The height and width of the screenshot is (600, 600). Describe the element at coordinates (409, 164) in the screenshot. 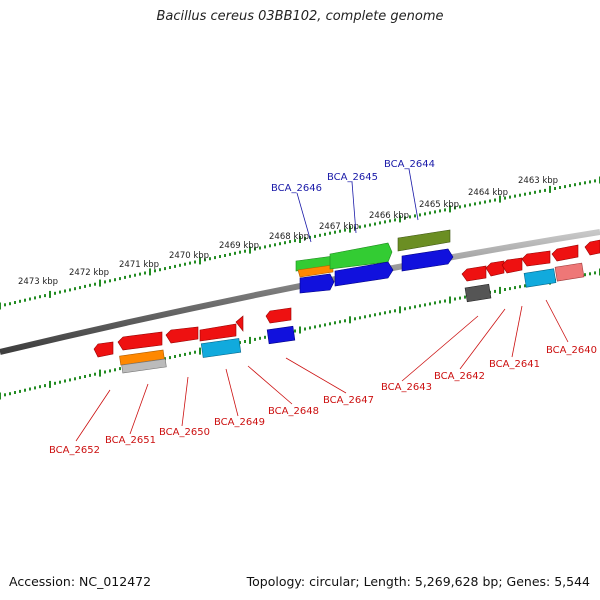

I see `gene-label: BCA_2644` at that location.